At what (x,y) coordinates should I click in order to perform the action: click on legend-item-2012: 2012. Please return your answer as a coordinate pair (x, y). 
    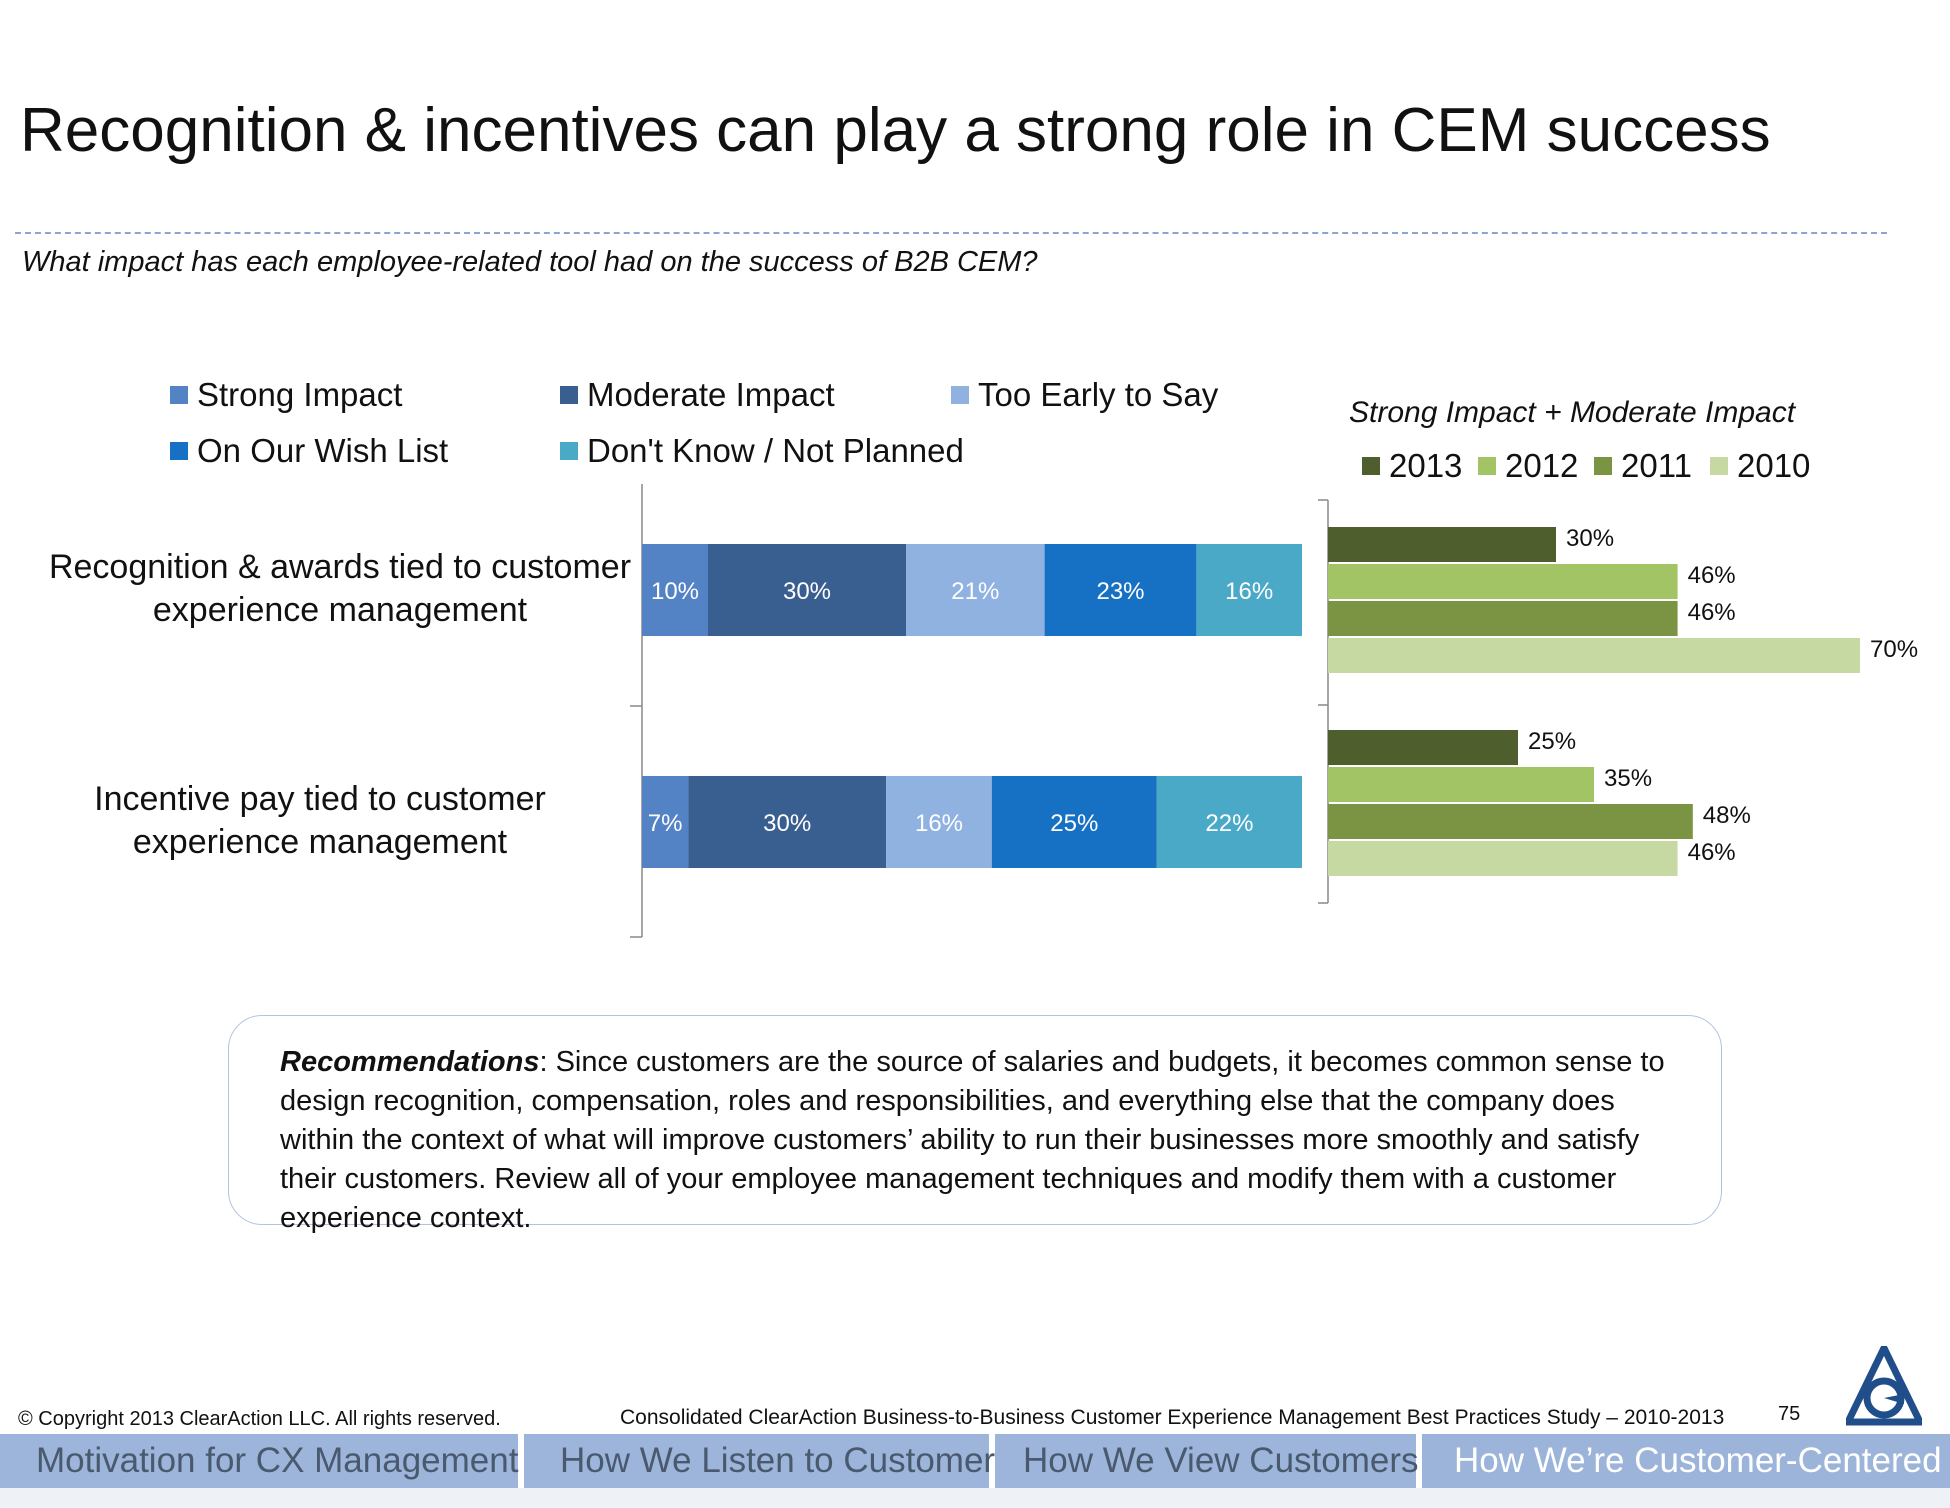
    Looking at the image, I should click on (1528, 466).